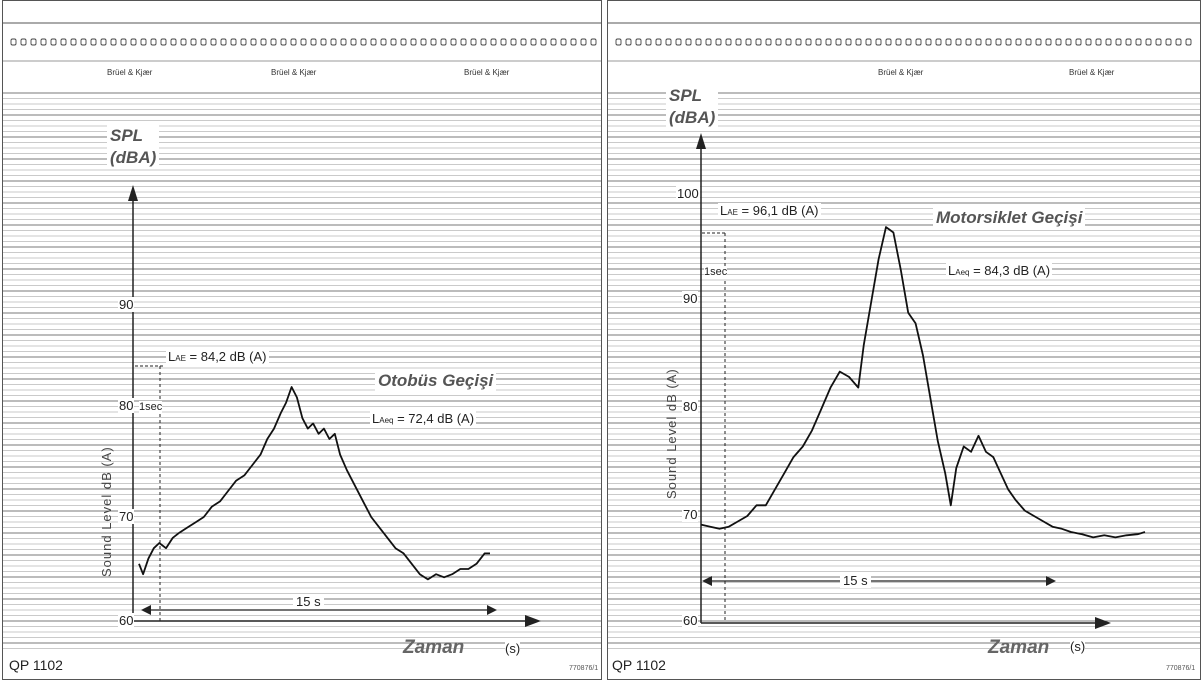 The image size is (1203, 680). I want to click on lae-val: = 96,1 dB (A), so click(780, 210).